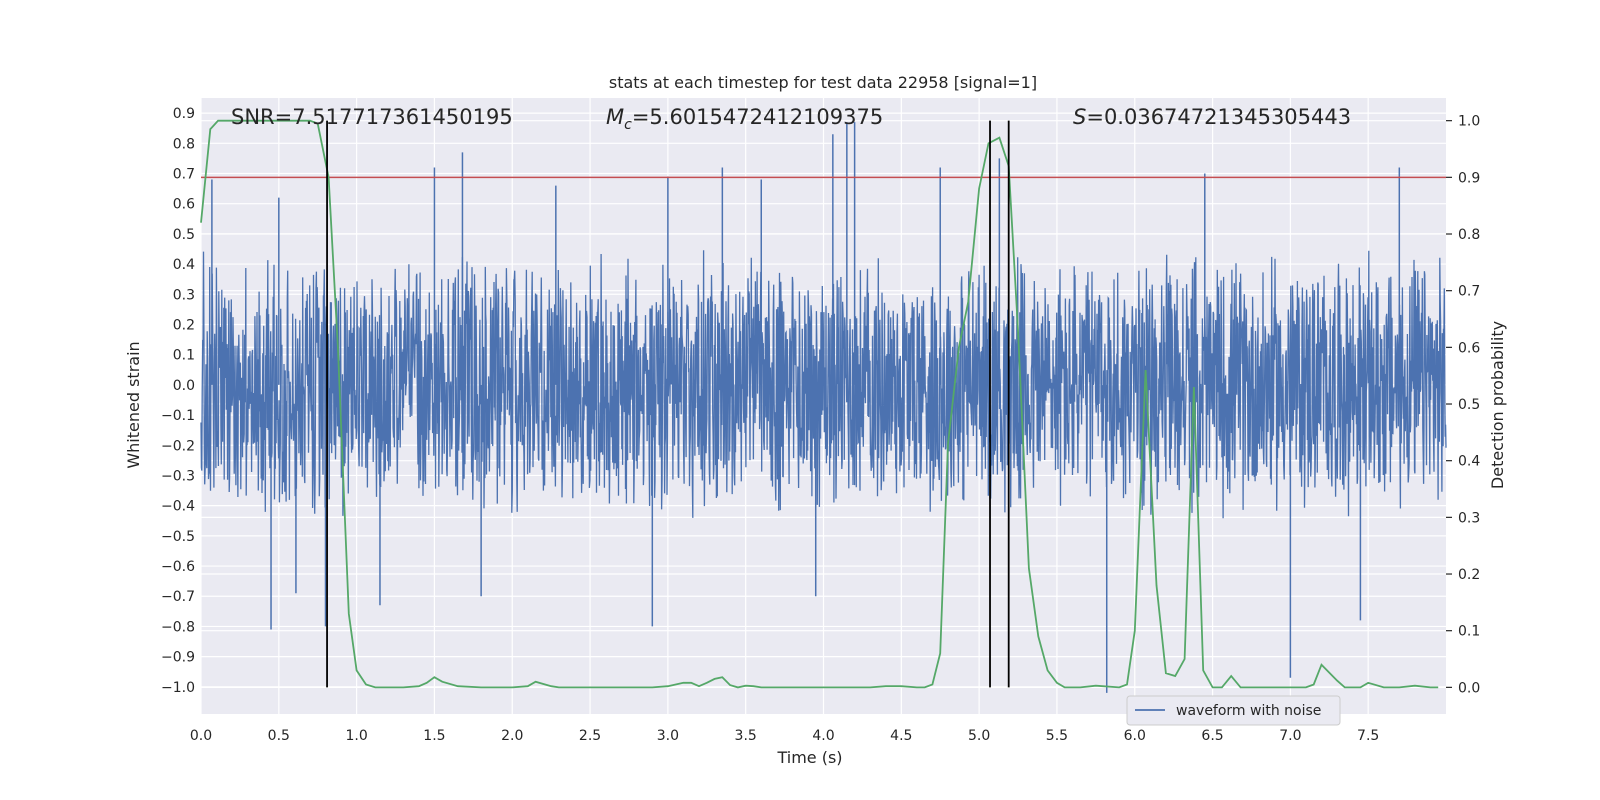 This screenshot has height=800, width=1600. What do you see at coordinates (1368, 736) in the screenshot?
I see `x-tick-label: 7.5` at bounding box center [1368, 736].